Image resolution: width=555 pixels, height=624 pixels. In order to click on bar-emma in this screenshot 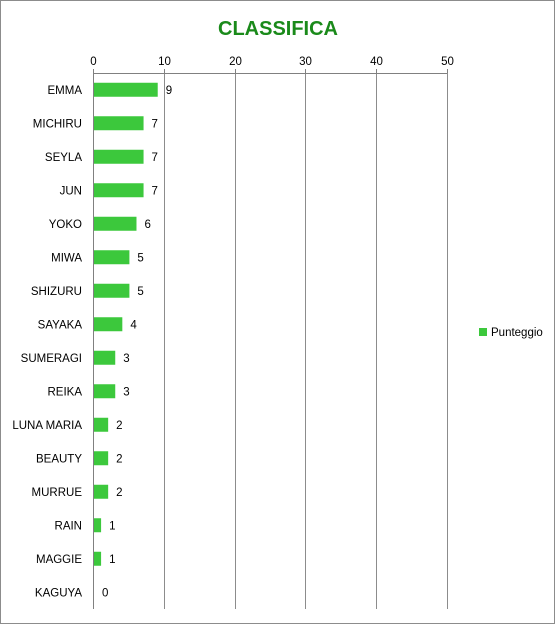, I will do `click(126, 89)`.